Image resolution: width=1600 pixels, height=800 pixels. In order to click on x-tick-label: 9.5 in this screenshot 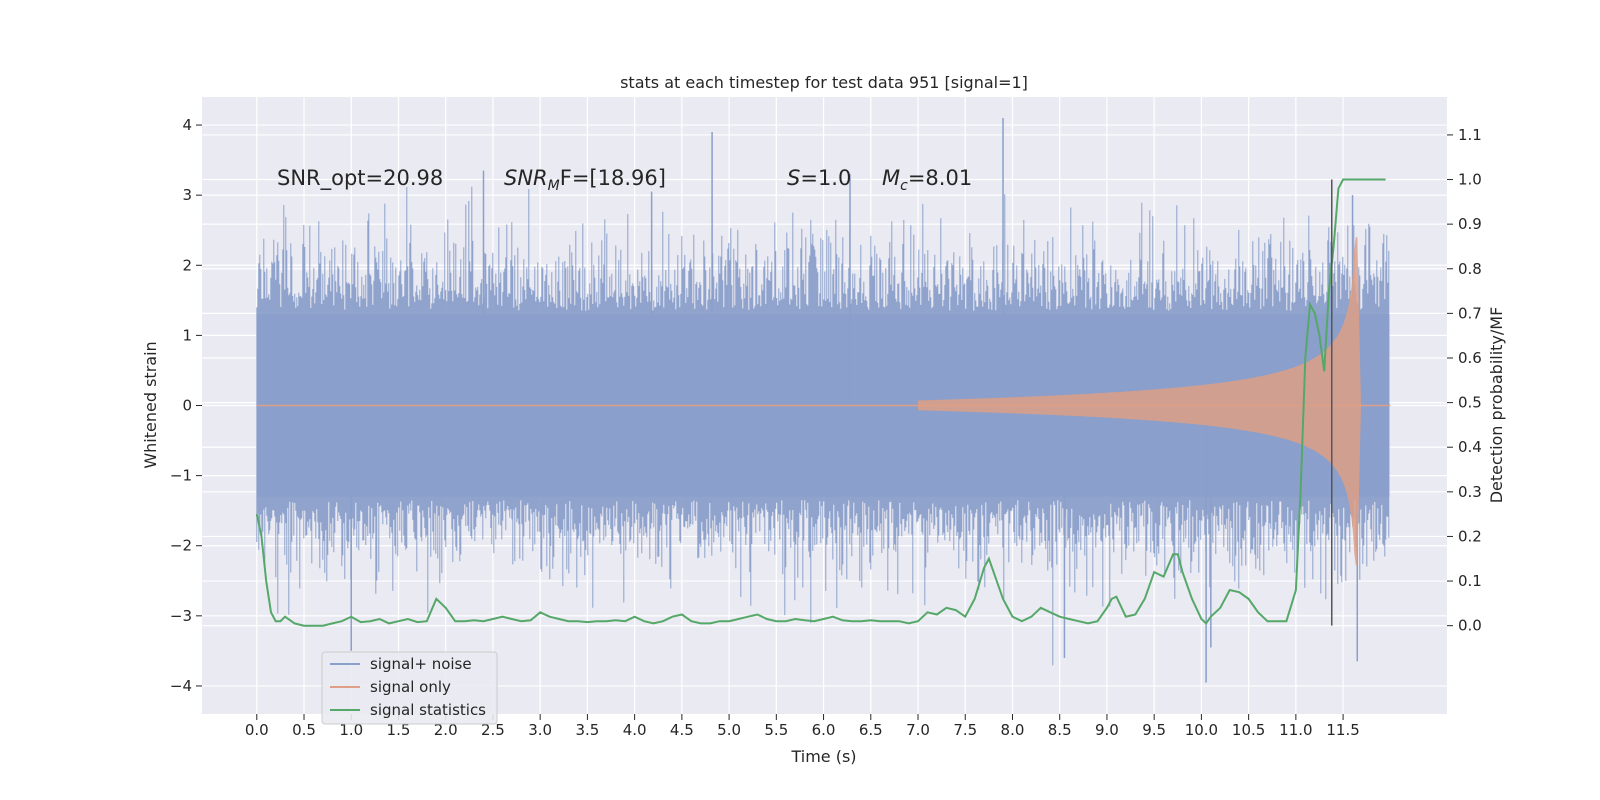, I will do `click(1154, 730)`.